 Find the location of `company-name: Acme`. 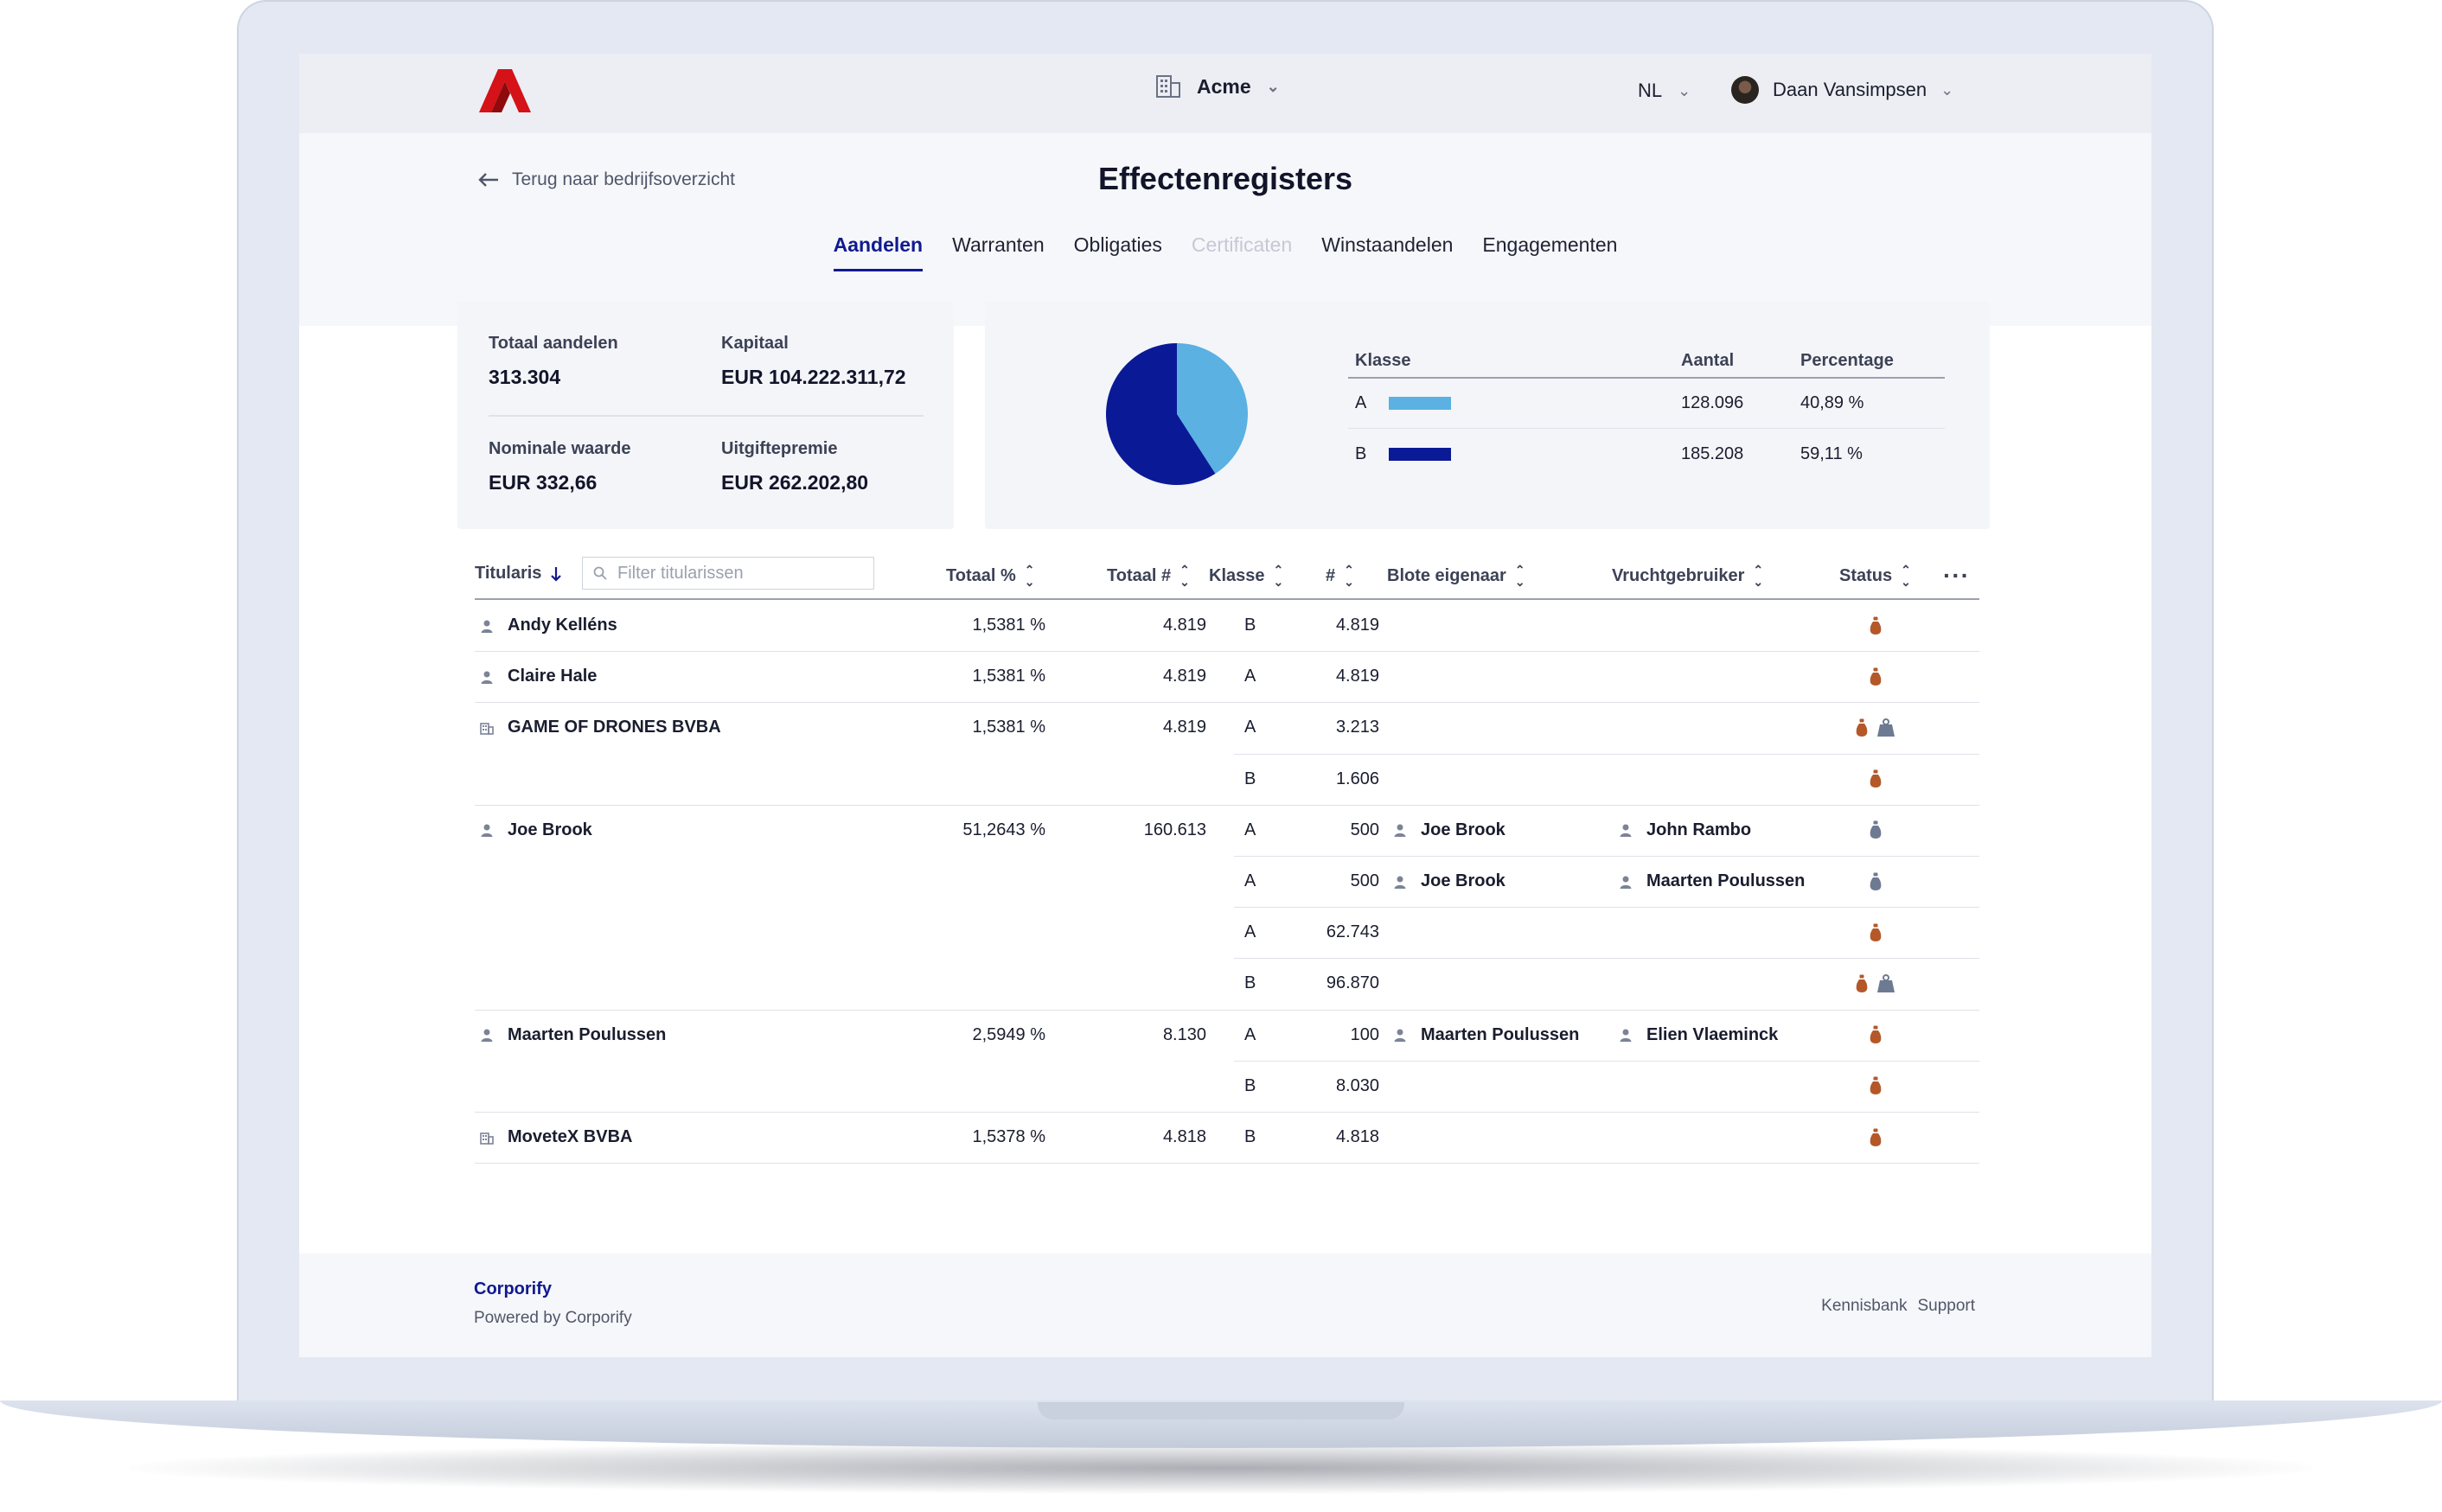

company-name: Acme is located at coordinates (1224, 86).